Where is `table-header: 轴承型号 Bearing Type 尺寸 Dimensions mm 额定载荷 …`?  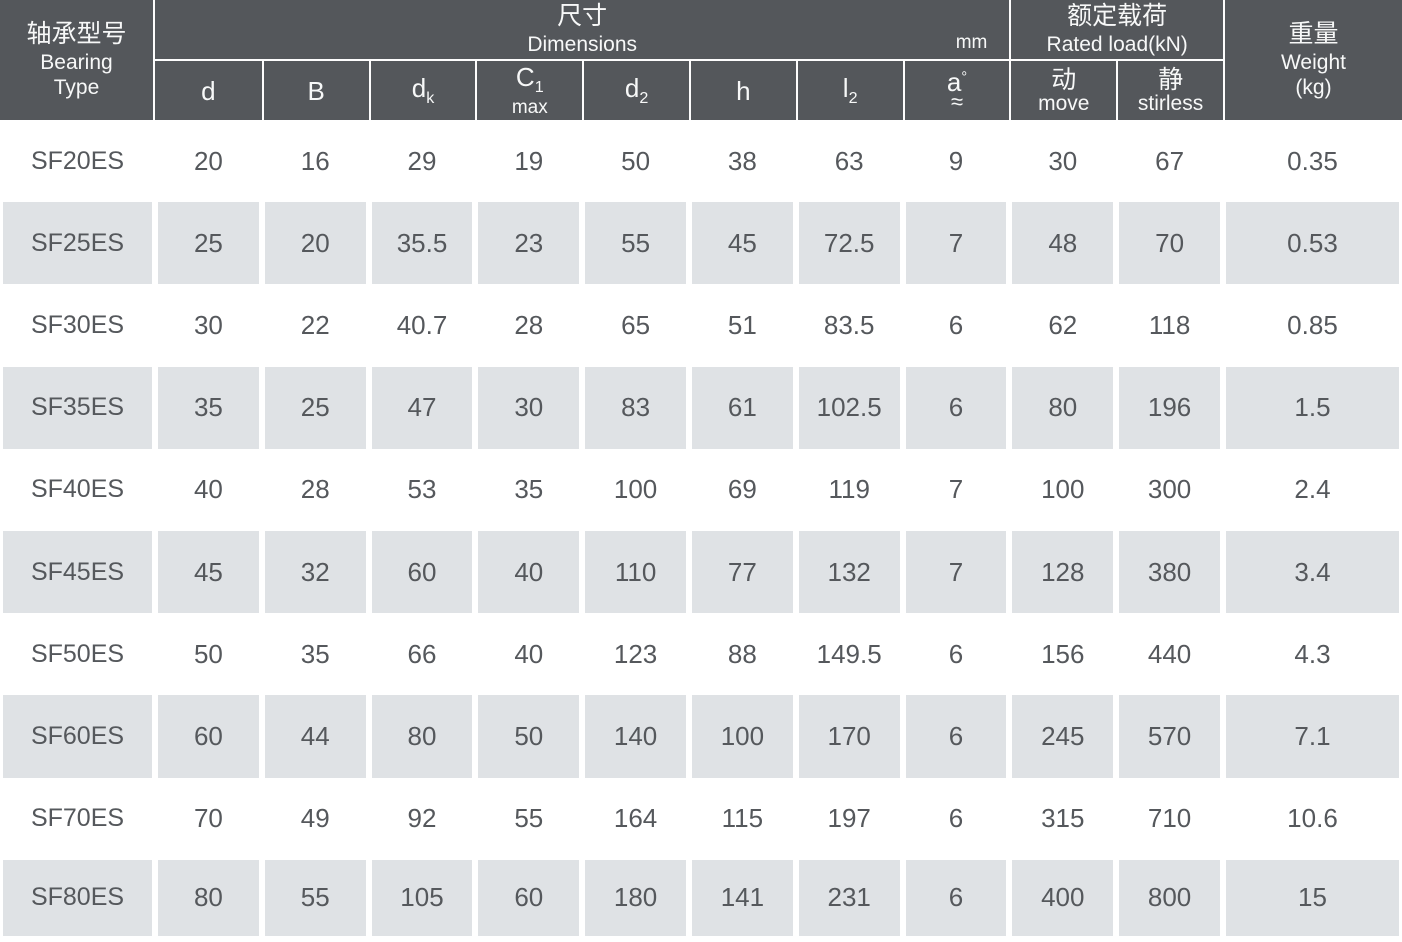 table-header: 轴承型号 Bearing Type 尺寸 Dimensions mm 额定载荷 … is located at coordinates (701, 60).